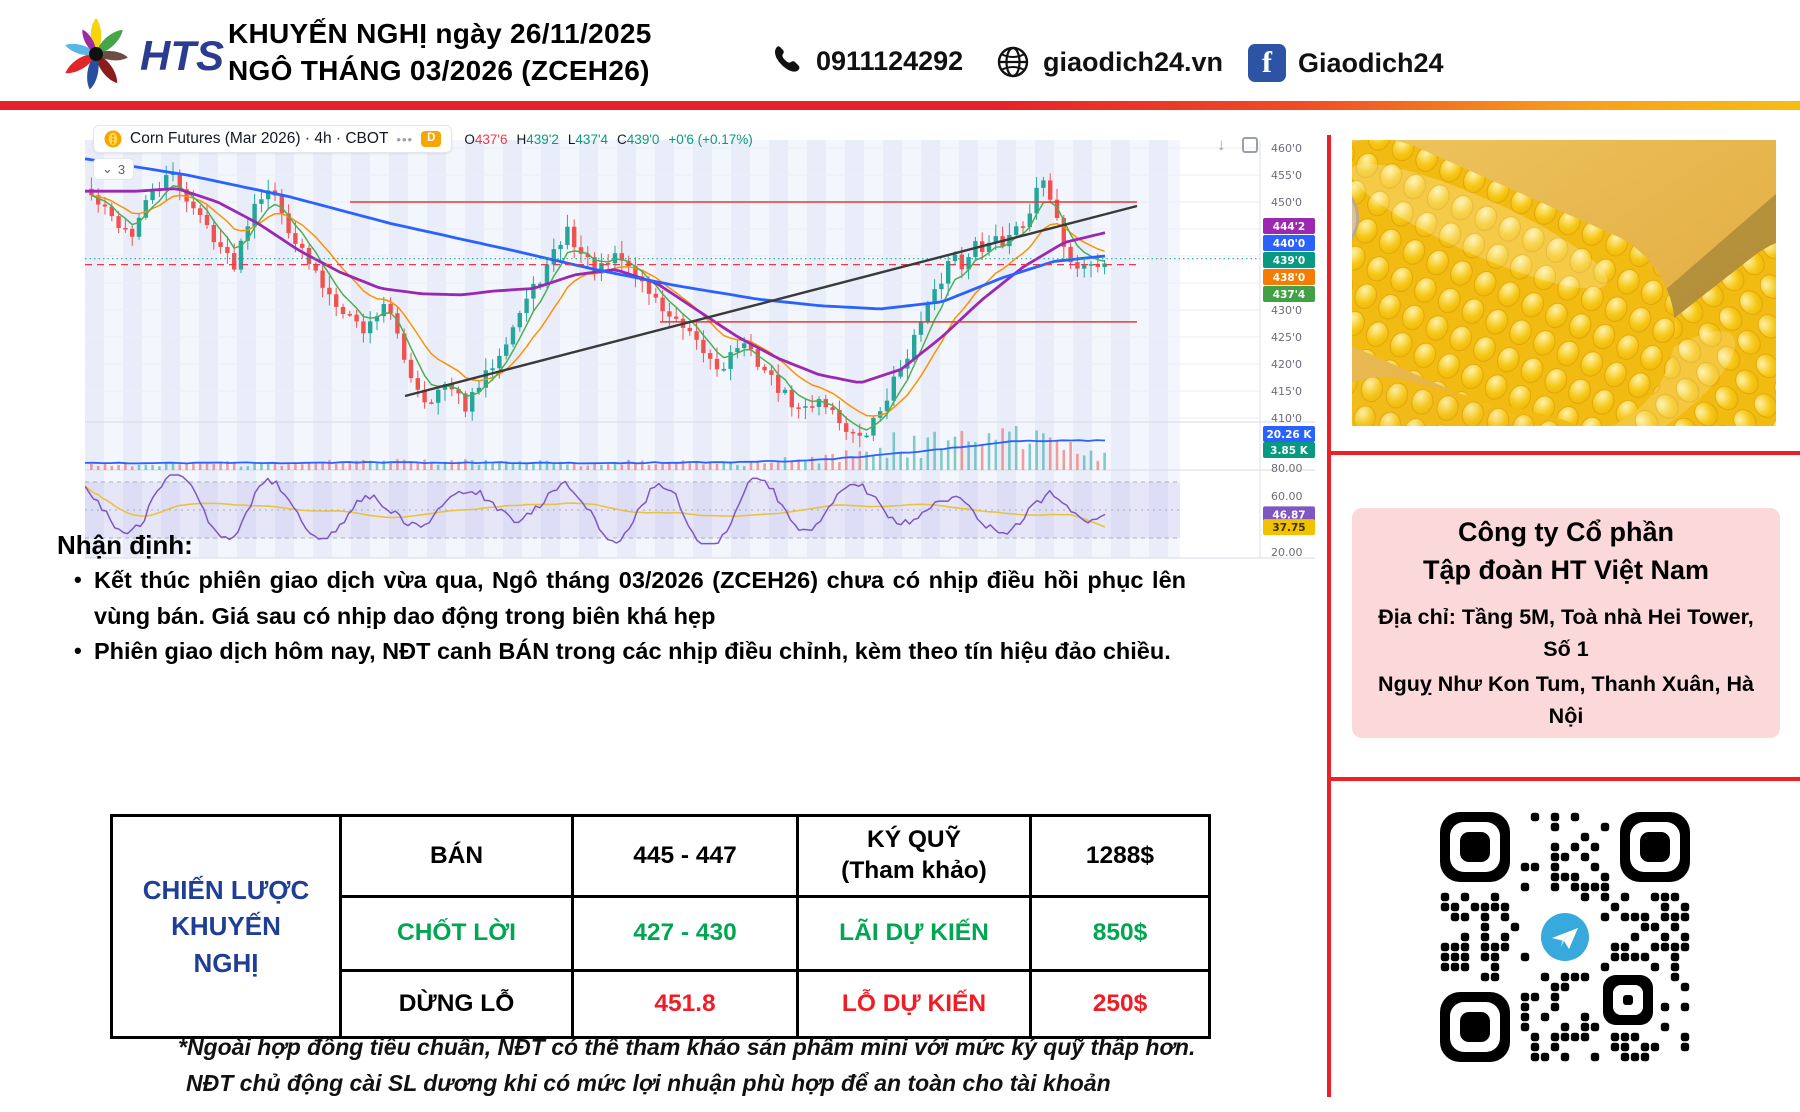 This screenshot has width=1800, height=1112. Describe the element at coordinates (643, 139) in the screenshot. I see `close-value: 439'0` at that location.